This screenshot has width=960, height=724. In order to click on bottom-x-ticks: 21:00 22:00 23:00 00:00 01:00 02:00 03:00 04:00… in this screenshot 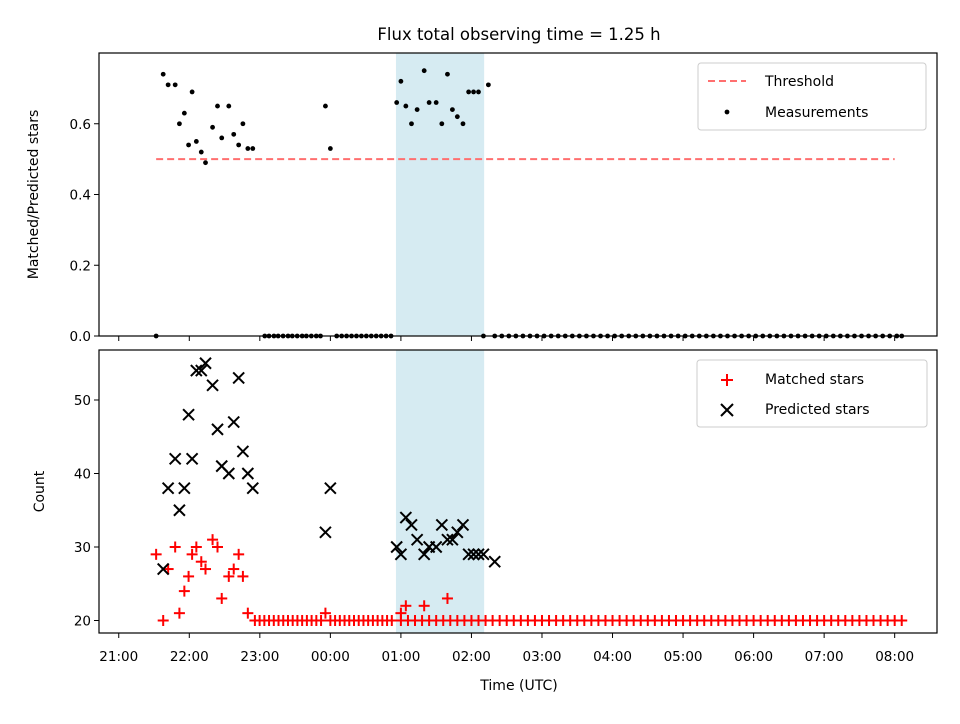, I will do `click(506, 649)`.